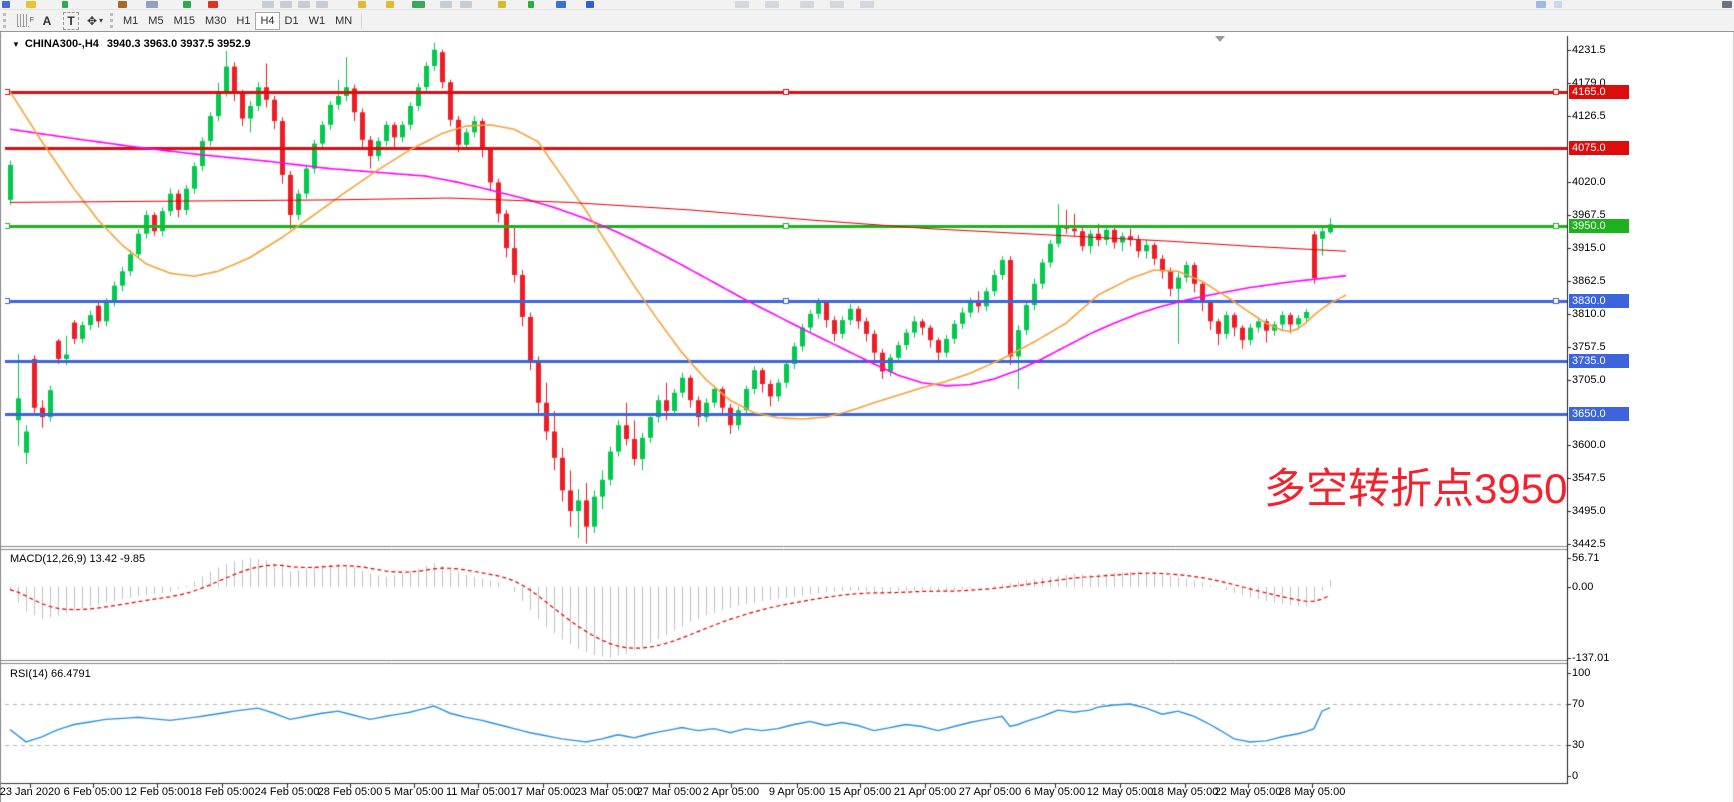 Image resolution: width=1734 pixels, height=802 pixels. Describe the element at coordinates (1599, 360) in the screenshot. I see `price-line-badge: 3735.0` at that location.